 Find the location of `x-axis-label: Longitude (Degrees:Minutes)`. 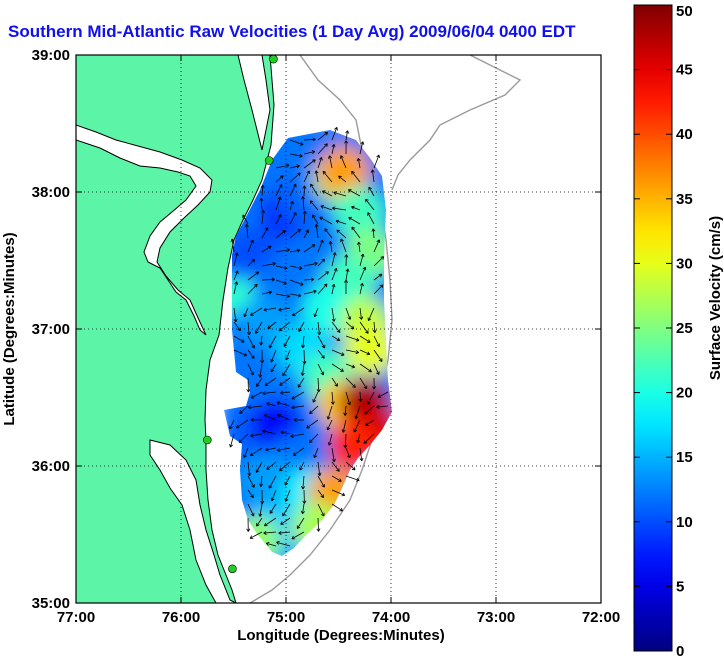

x-axis-label: Longitude (Degrees:Minutes) is located at coordinates (341, 635).